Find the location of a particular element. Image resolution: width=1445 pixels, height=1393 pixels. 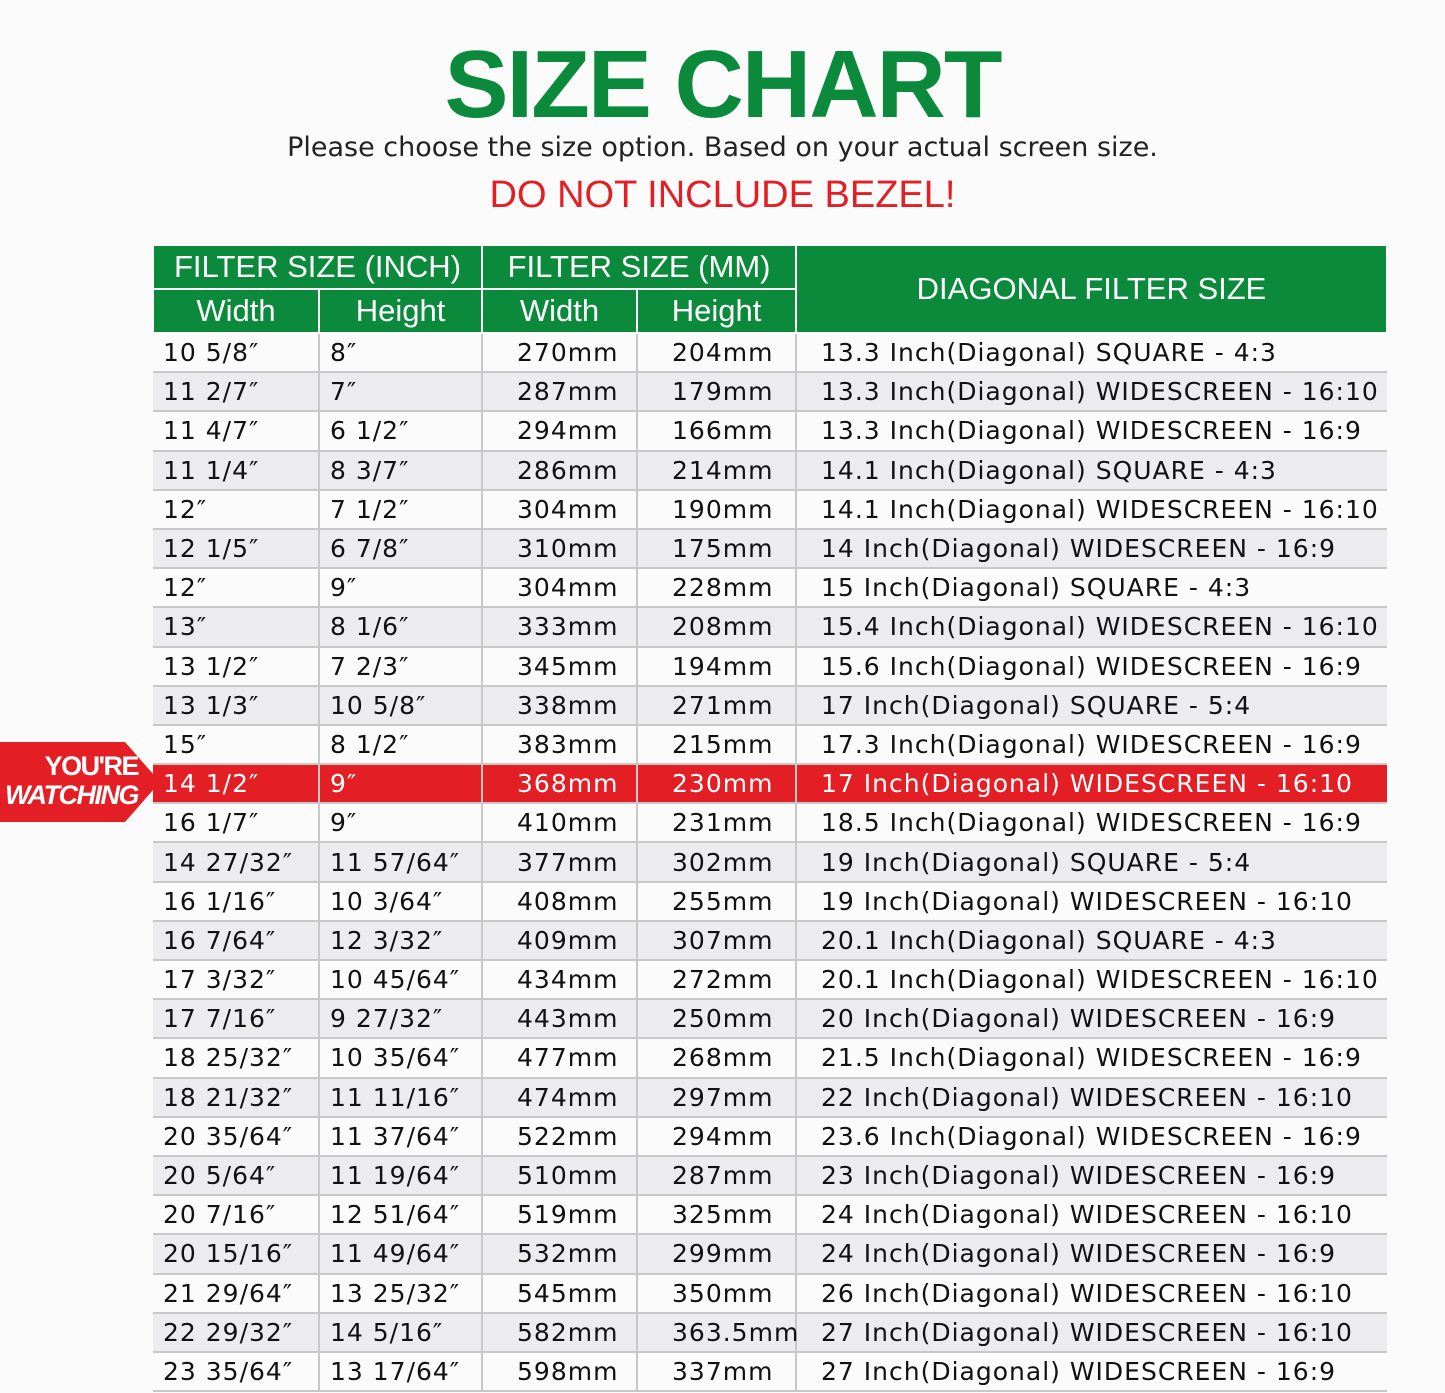

mm-height-cell: 230mm is located at coordinates (717, 784).